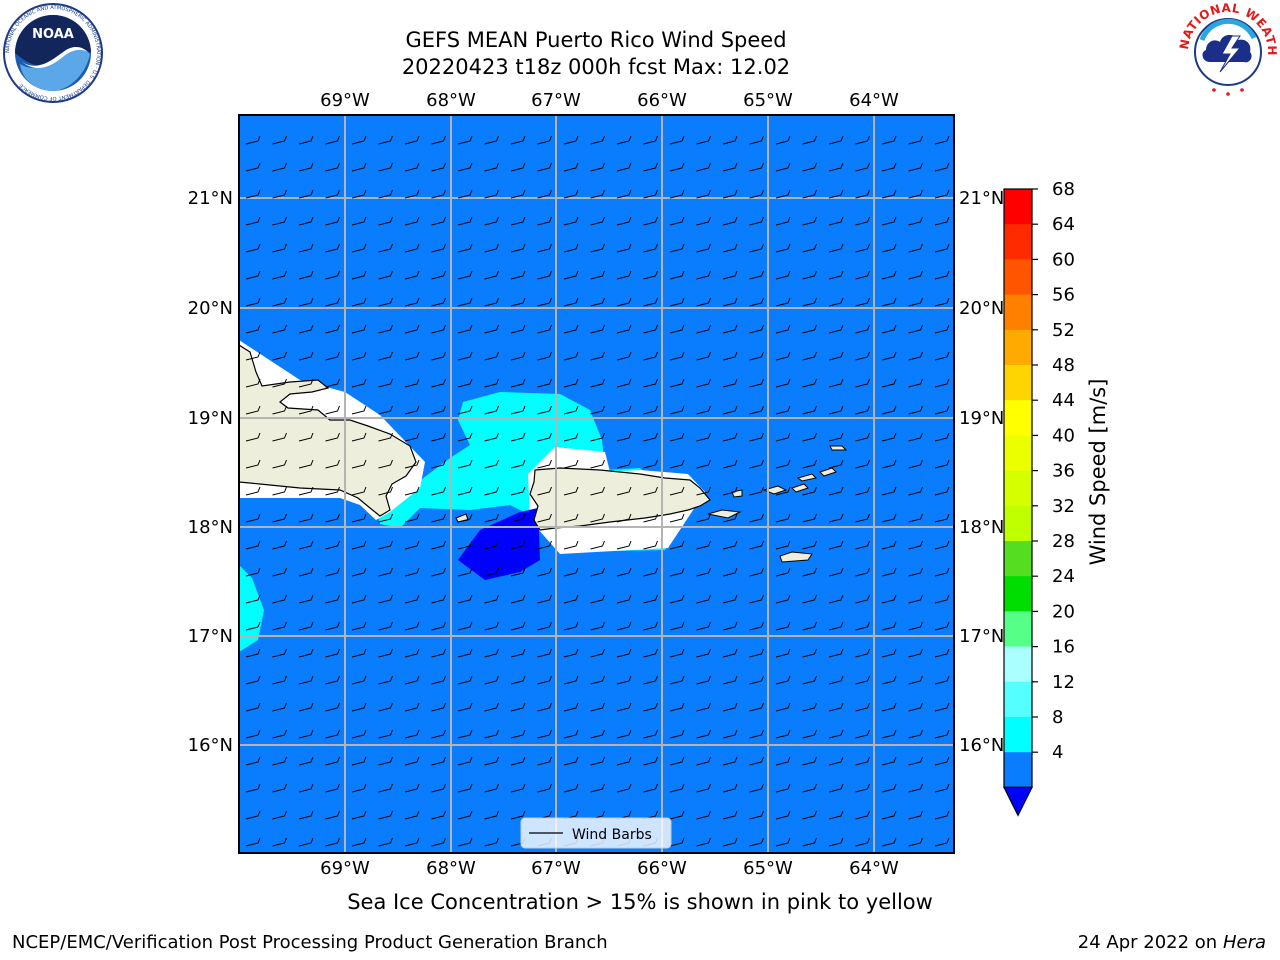 Image resolution: width=1280 pixels, height=960 pixels. What do you see at coordinates (768, 868) in the screenshot?
I see `lon-label-bottom-65w: 65°W` at bounding box center [768, 868].